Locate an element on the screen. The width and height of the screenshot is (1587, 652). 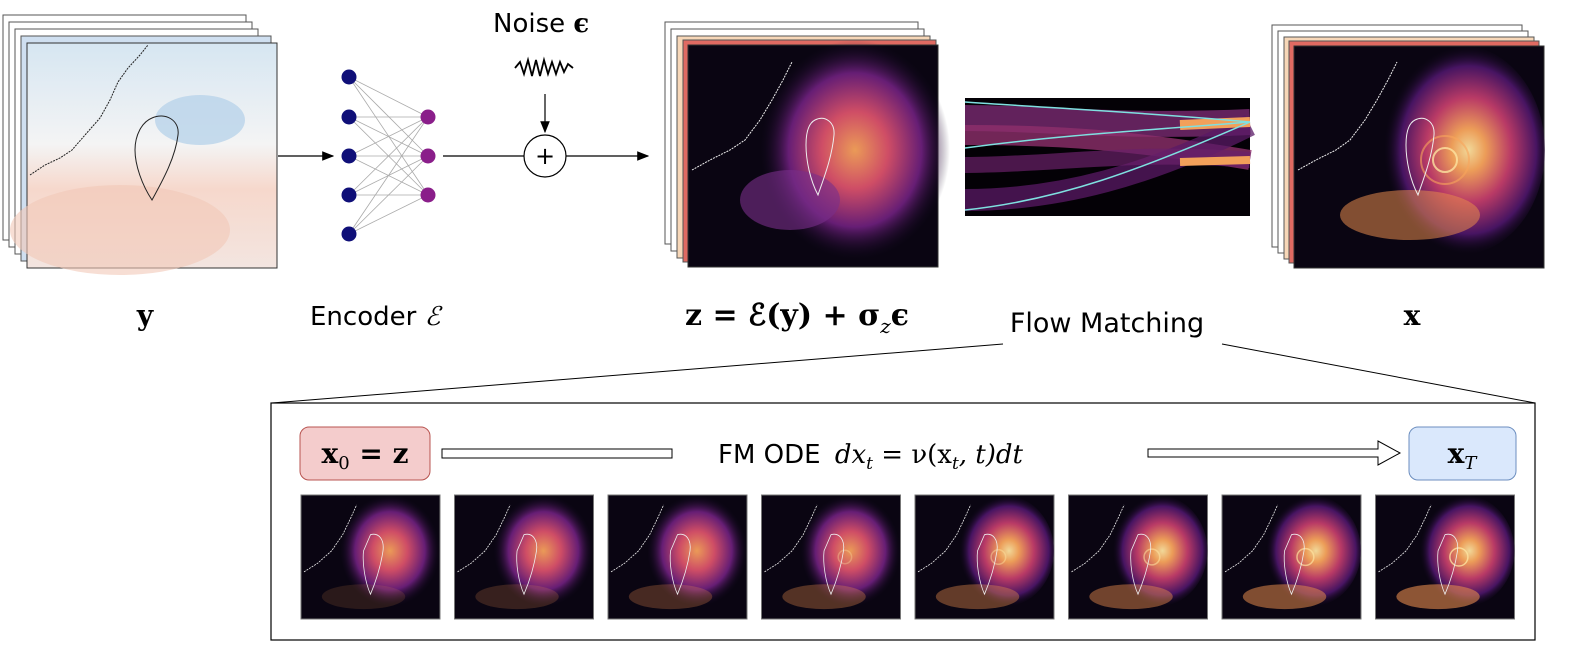
ode-bar-left is located at coordinates (557, 453).